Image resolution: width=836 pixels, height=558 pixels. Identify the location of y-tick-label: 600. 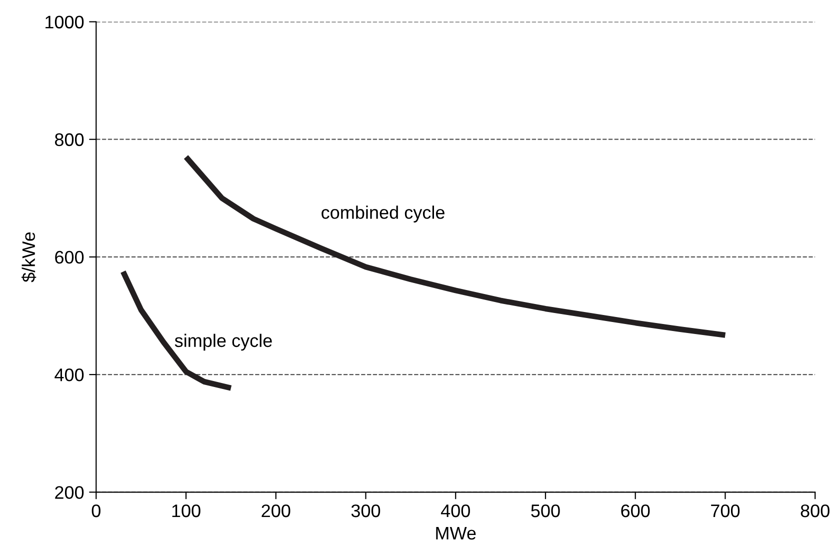
(69, 257).